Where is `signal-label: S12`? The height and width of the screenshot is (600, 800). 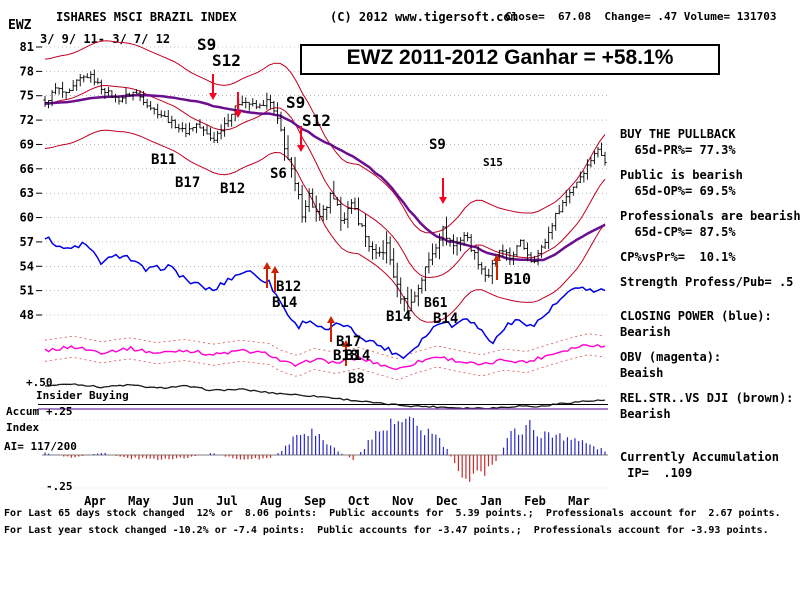
signal-label: S12 is located at coordinates (316, 120).